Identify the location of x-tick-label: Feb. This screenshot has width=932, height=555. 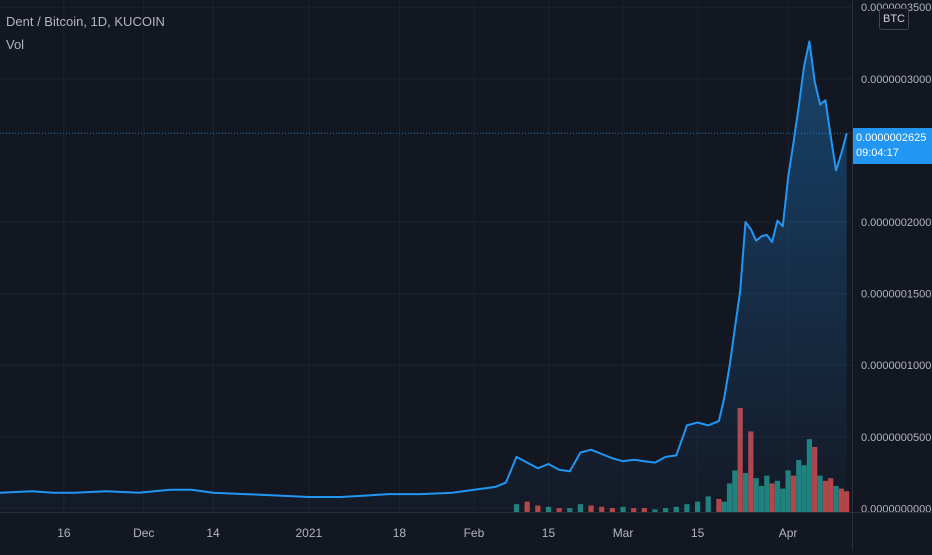
(474, 533).